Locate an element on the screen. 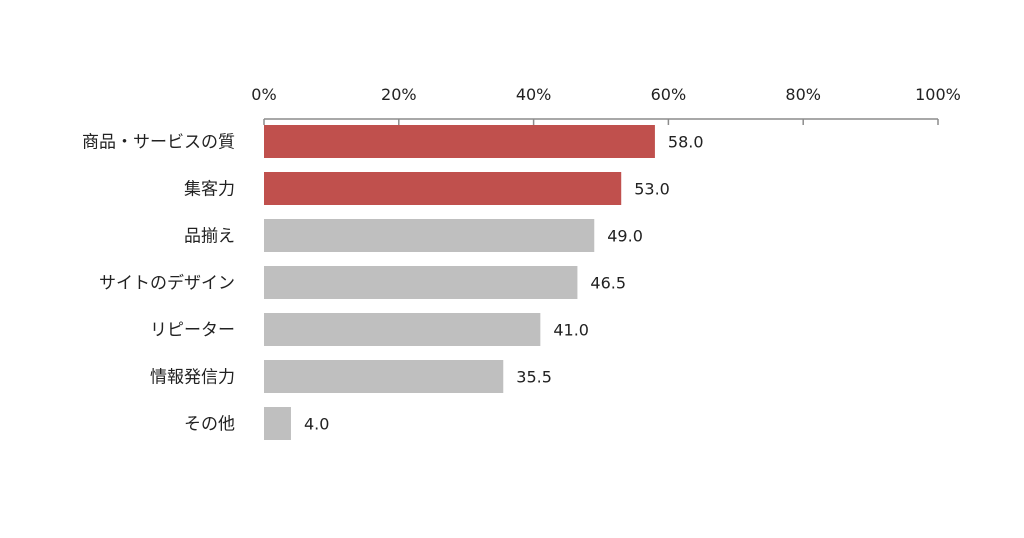  x-tick-label: 20% is located at coordinates (399, 94).